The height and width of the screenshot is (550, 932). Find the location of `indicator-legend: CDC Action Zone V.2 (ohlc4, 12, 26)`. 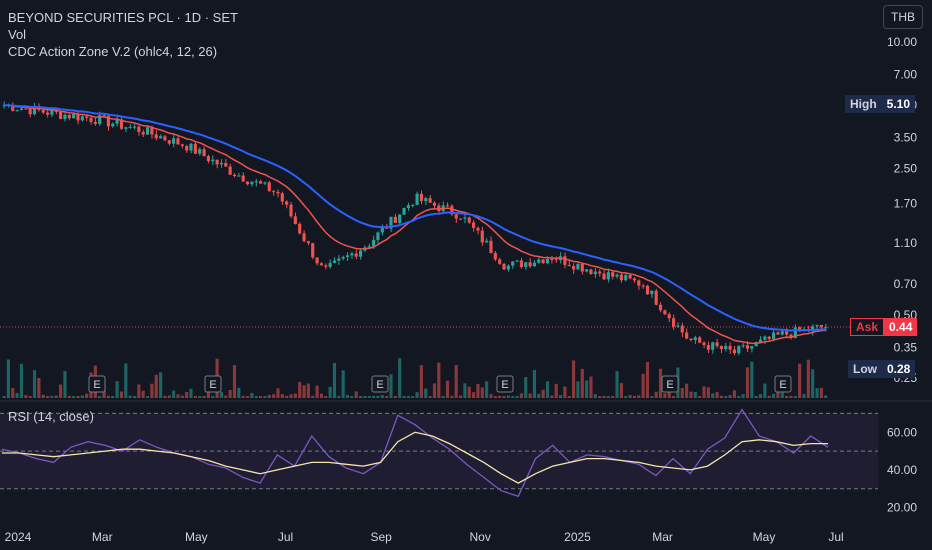

indicator-legend: CDC Action Zone V.2 (ohlc4, 12, 26) is located at coordinates (113, 51).